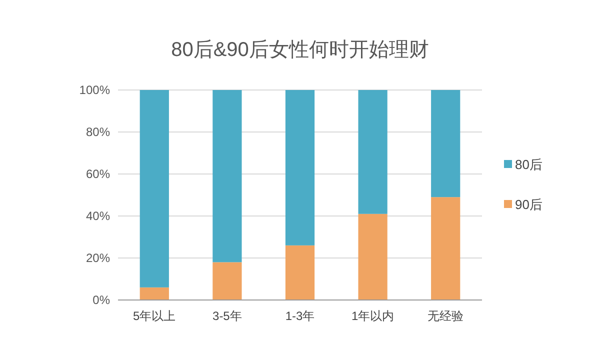  What do you see at coordinates (300, 50) in the screenshot?
I see `chart-title: 80后&90后女性何时开始理财` at bounding box center [300, 50].